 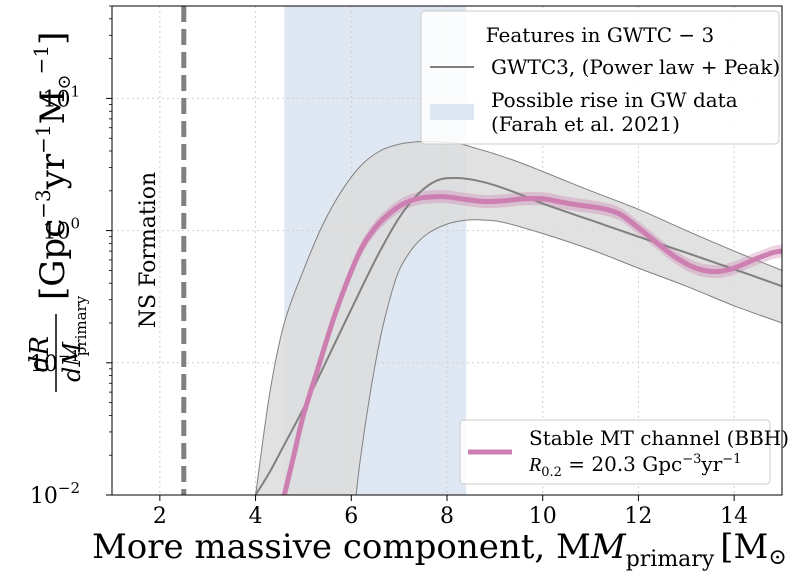 What do you see at coordinates (55, 494) in the screenshot?
I see `y-tick-label: 10⁻²` at bounding box center [55, 494].